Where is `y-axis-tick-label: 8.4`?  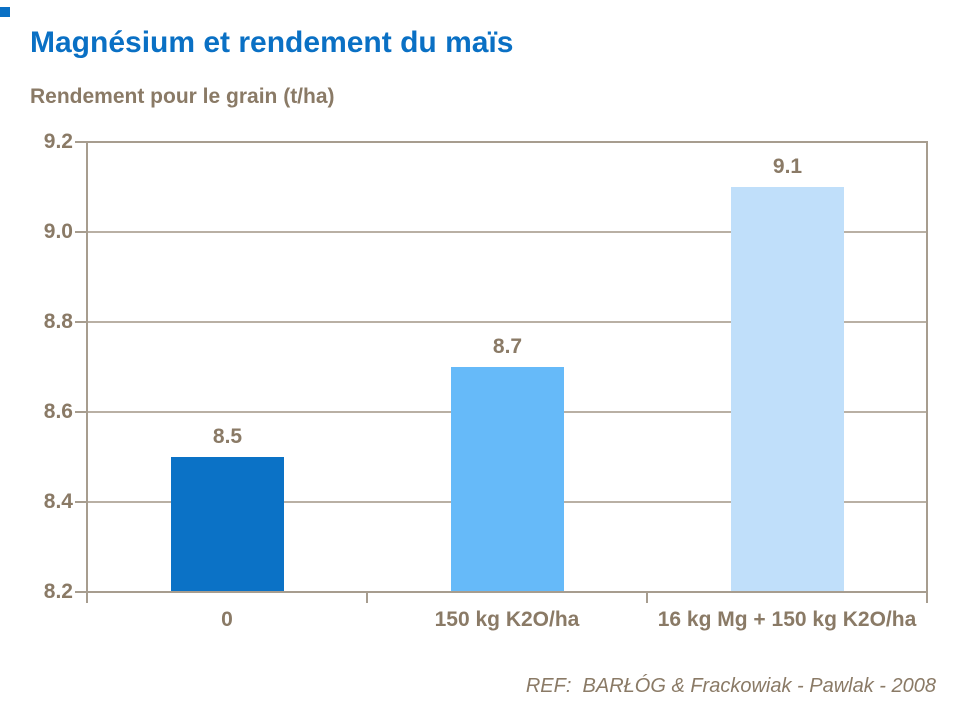
y-axis-tick-label: 8.4 is located at coordinates (58, 501).